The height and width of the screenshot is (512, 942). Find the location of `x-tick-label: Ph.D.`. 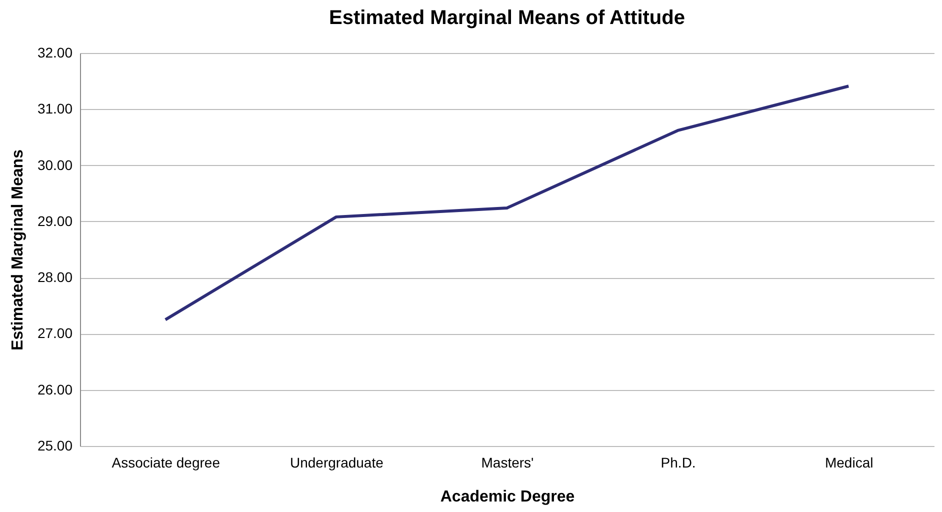

x-tick-label: Ph.D. is located at coordinates (678, 462).